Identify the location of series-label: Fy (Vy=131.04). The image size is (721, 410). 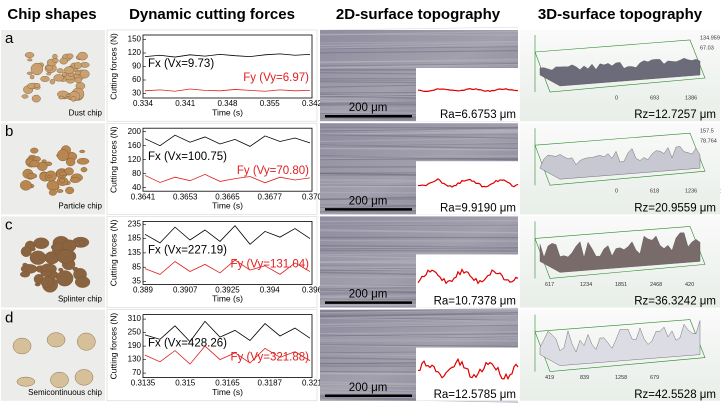
(269, 264).